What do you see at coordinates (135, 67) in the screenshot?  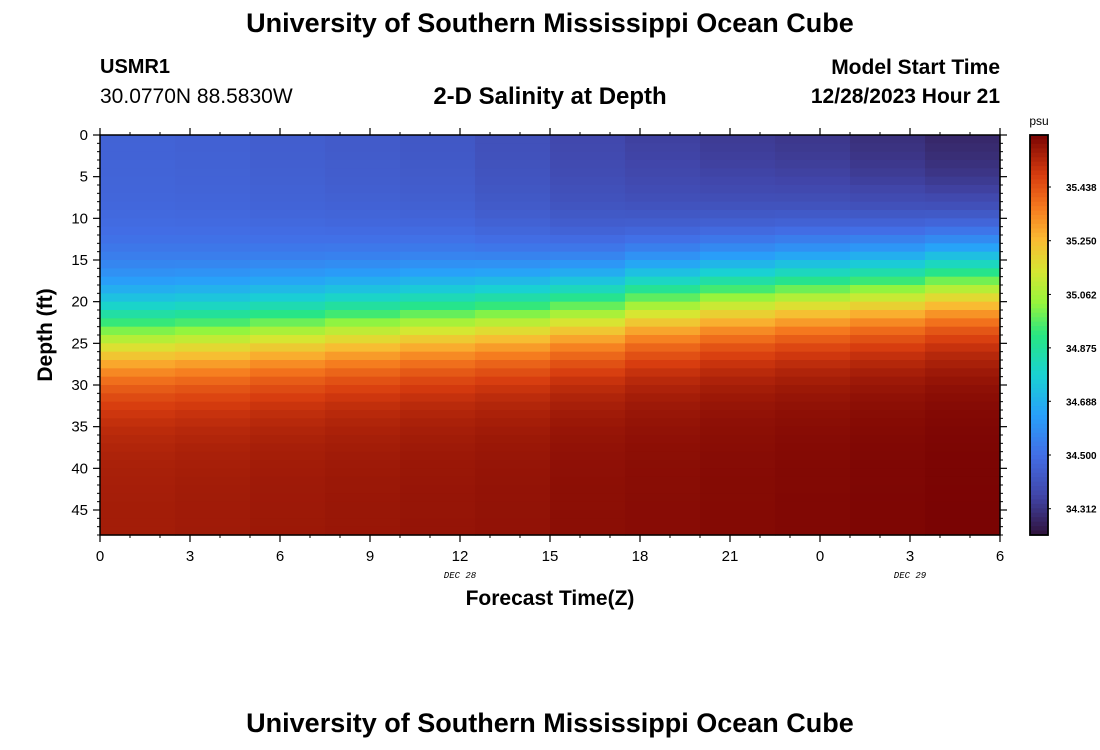 I see `station-id: USMR1` at bounding box center [135, 67].